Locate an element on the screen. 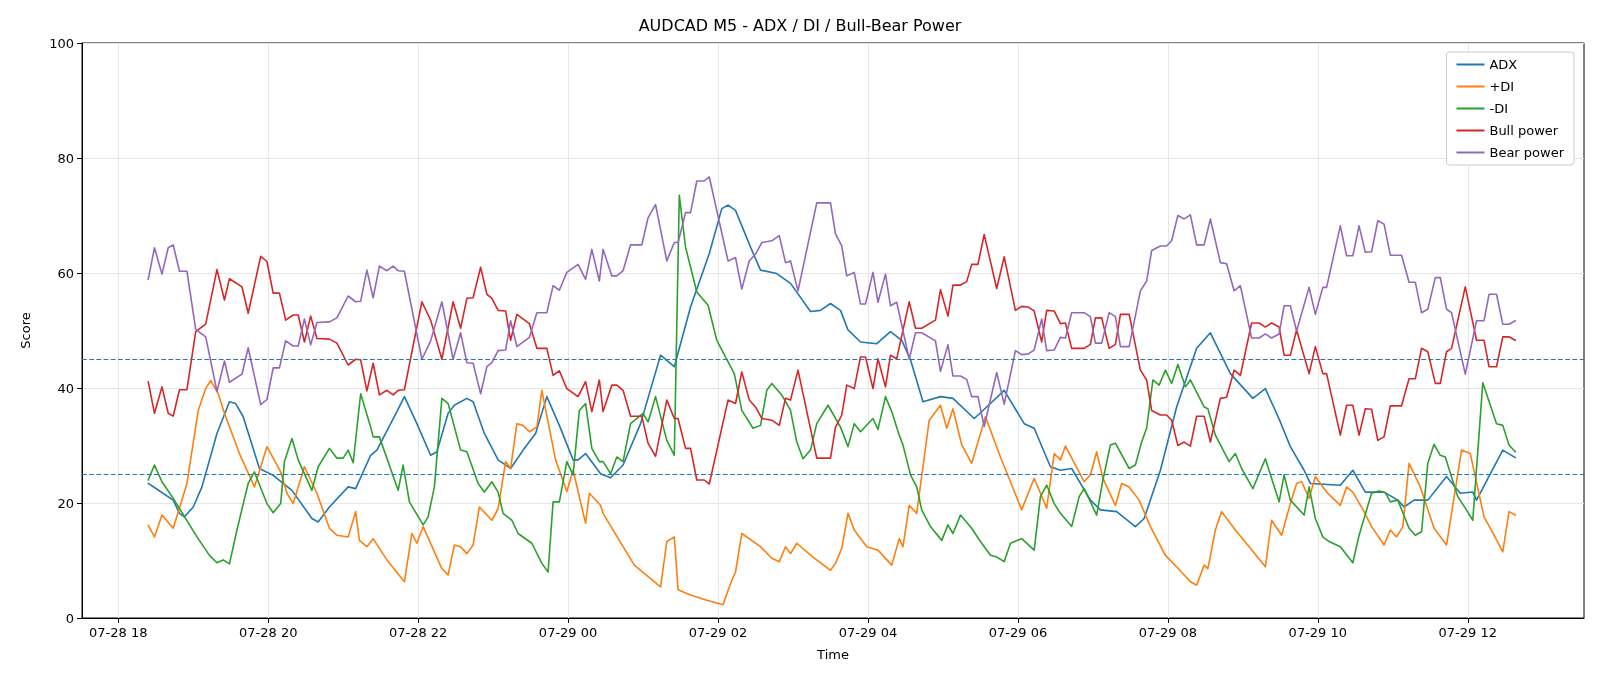  legend-label: Bull power is located at coordinates (1524, 130).